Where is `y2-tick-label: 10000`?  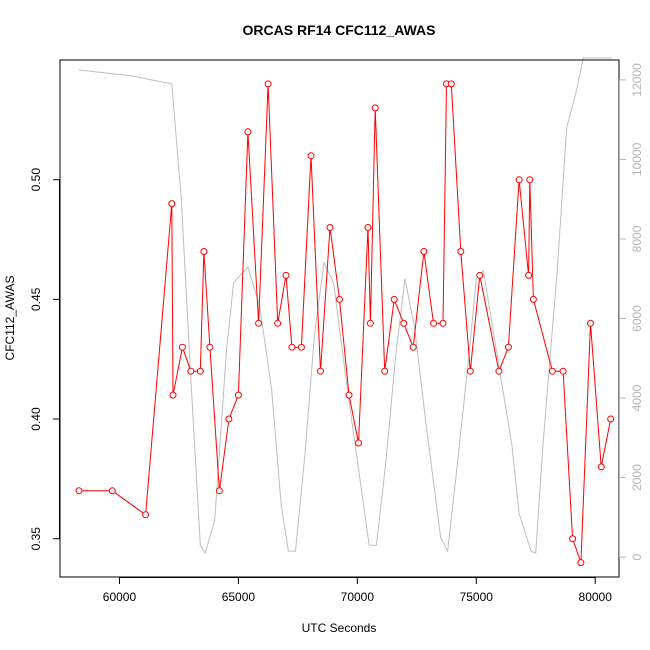
y2-tick-label: 10000 is located at coordinates (637, 159).